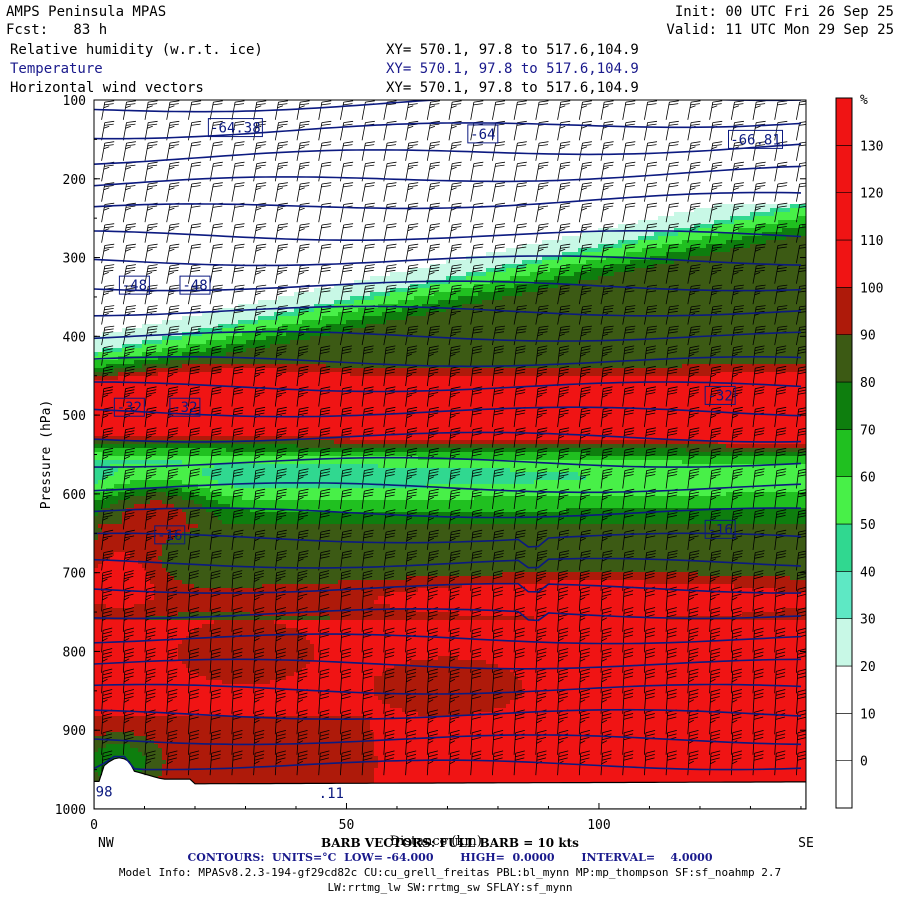 The height and width of the screenshot is (900, 900). I want to click on contour-label-1: -64, so click(482, 135).